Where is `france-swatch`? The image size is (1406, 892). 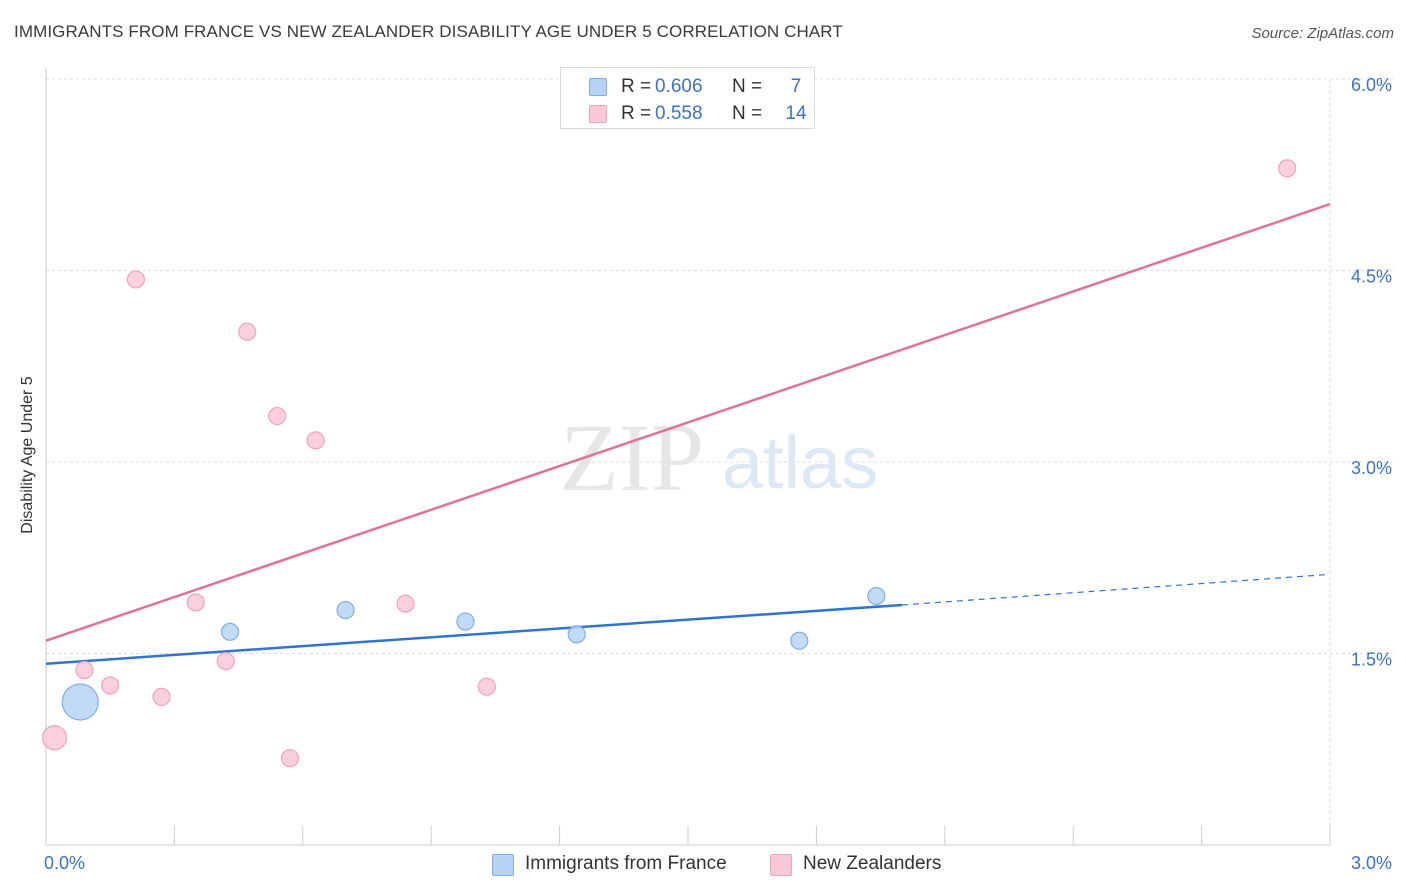 france-swatch is located at coordinates (598, 87).